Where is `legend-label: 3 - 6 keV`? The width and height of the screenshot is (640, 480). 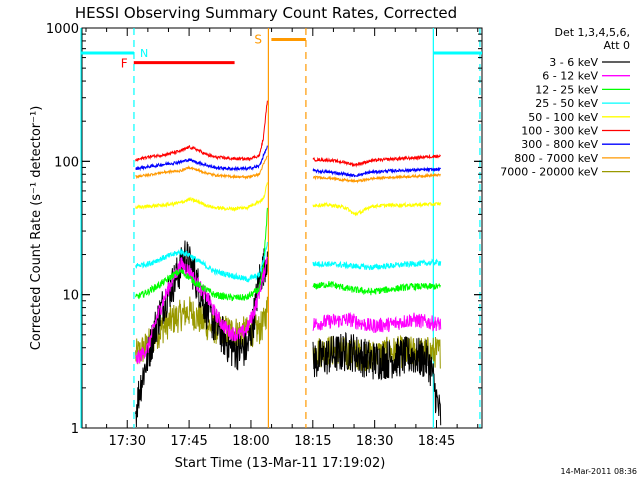 legend-label: 3 - 6 keV is located at coordinates (573, 62).